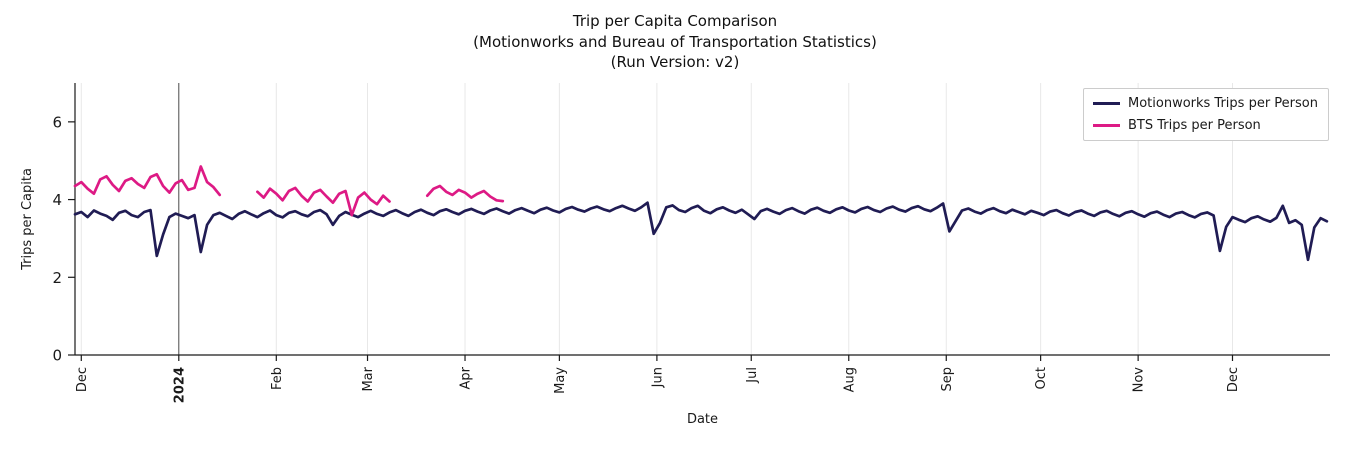 Image resolution: width=1350 pixels, height=450 pixels. Describe the element at coordinates (57, 356) in the screenshot. I see `y-tick-label: 0` at that location.